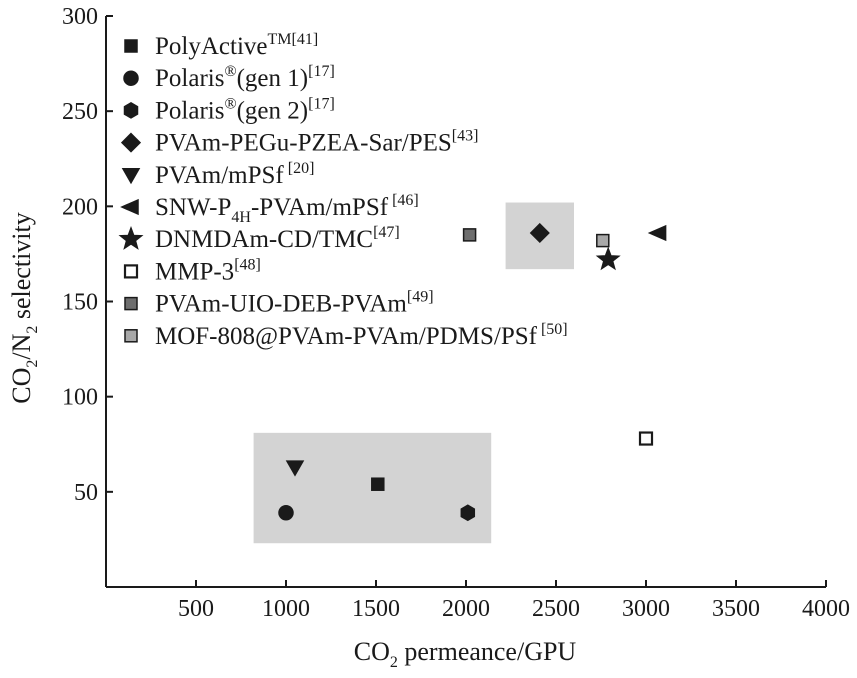 The width and height of the screenshot is (857, 678). I want to click on x-tick-label: 500, so click(196, 609).